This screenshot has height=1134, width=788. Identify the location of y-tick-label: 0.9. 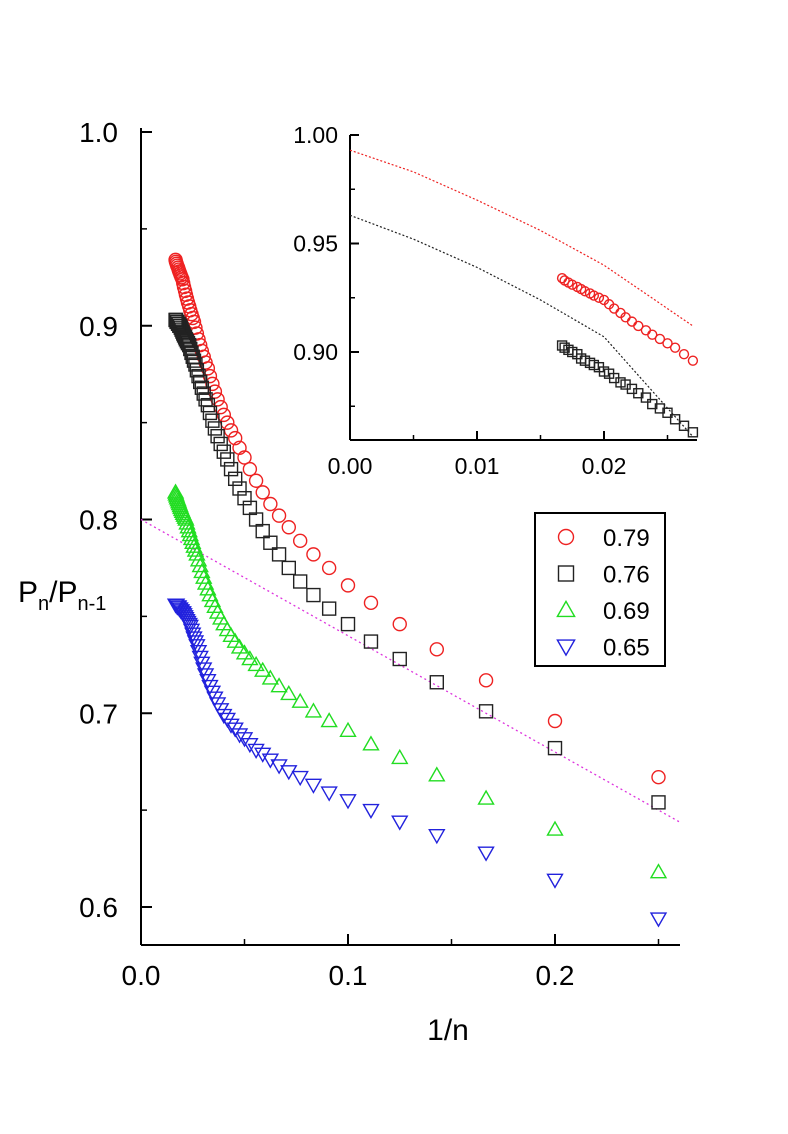
(98, 326).